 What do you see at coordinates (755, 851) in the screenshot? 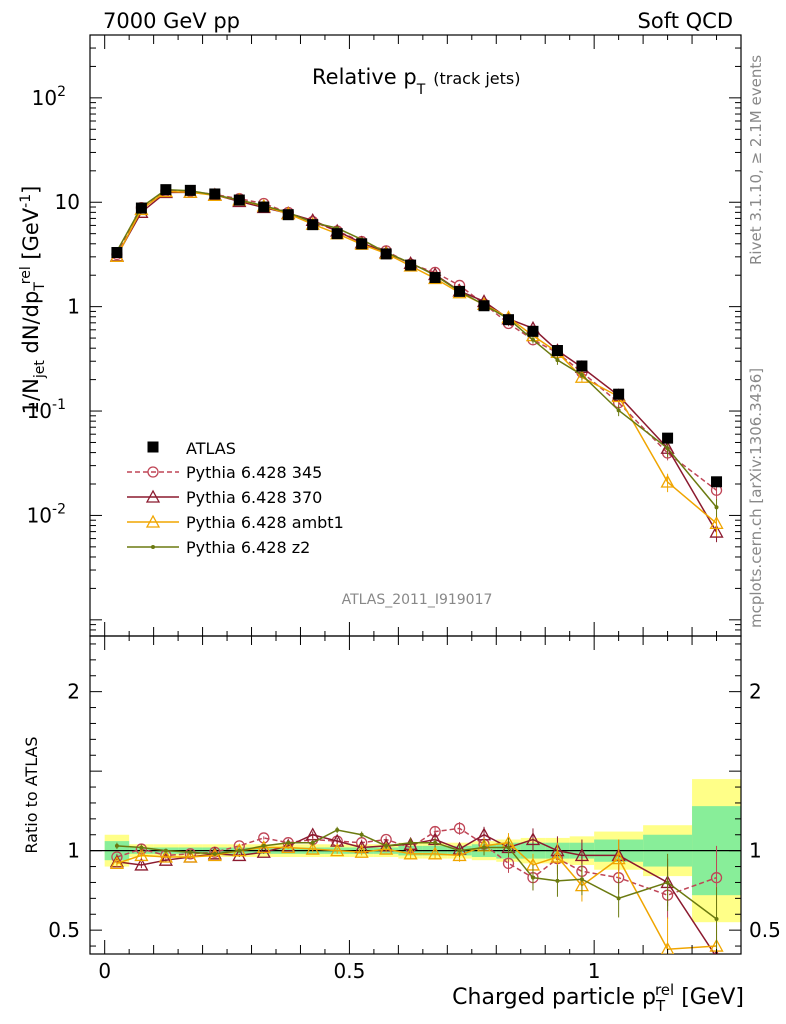
I see `ratio-tick-label-right: 1` at bounding box center [755, 851].